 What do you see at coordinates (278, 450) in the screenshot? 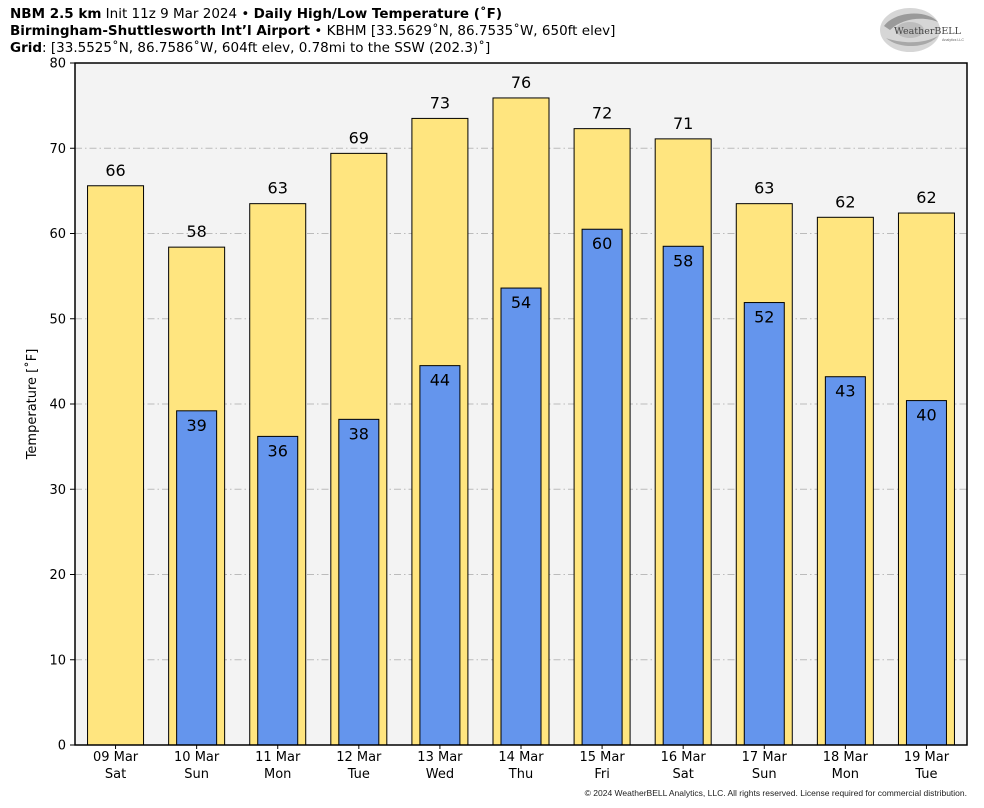
I see `low-value-label: 36` at bounding box center [278, 450].